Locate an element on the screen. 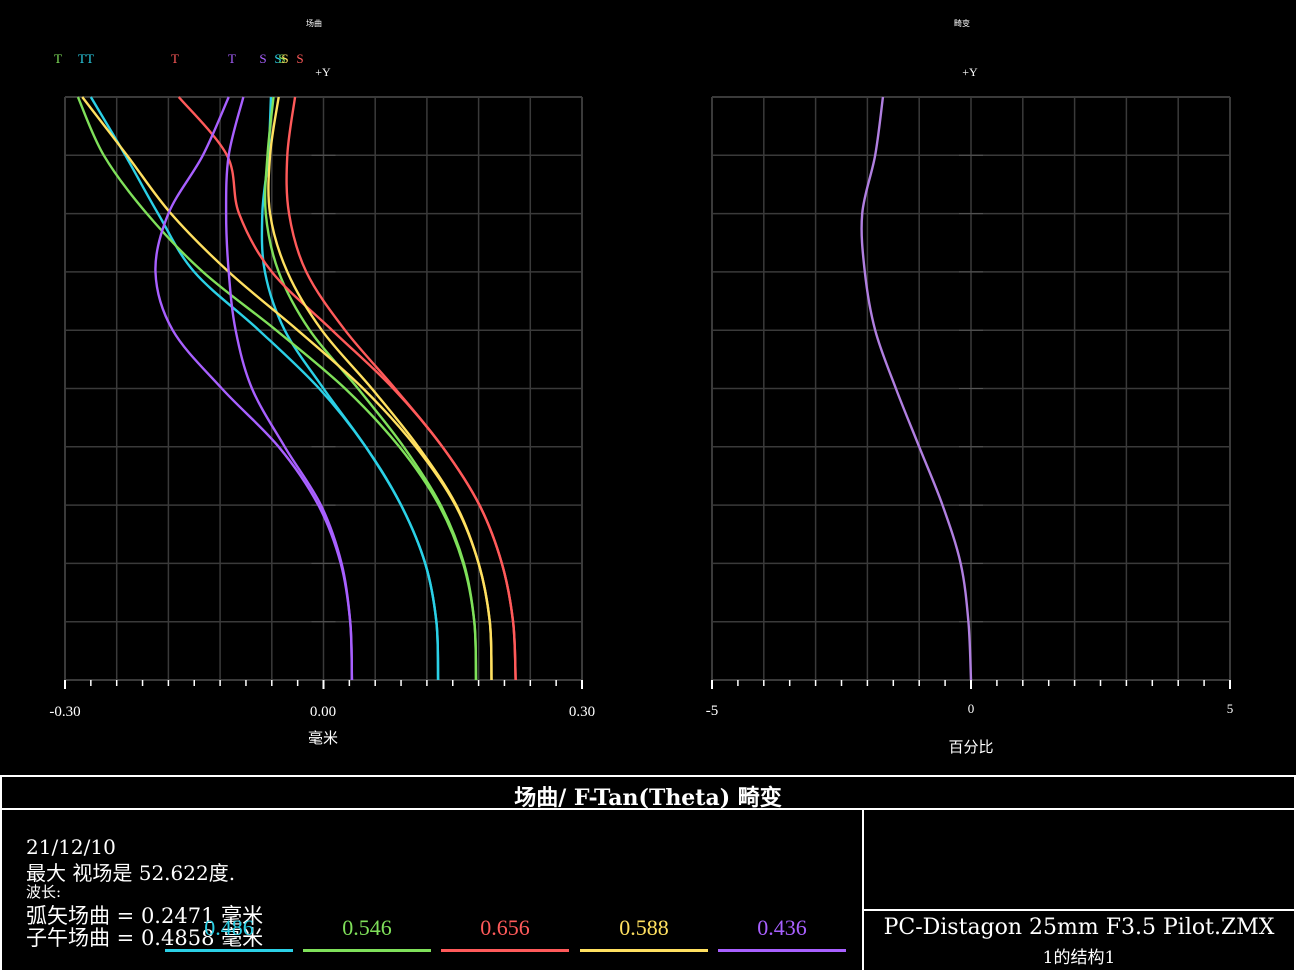 The image size is (1296, 972). wavelength-label-3: 0.588 is located at coordinates (644, 927).